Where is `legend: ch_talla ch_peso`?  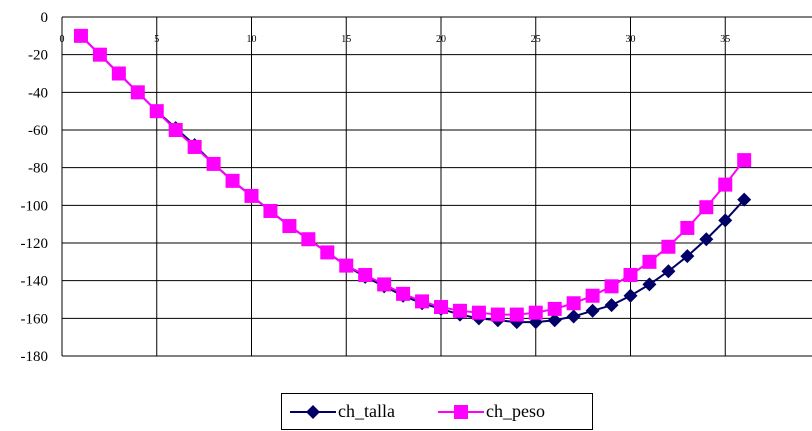
legend: ch_talla ch_peso is located at coordinates (437, 411).